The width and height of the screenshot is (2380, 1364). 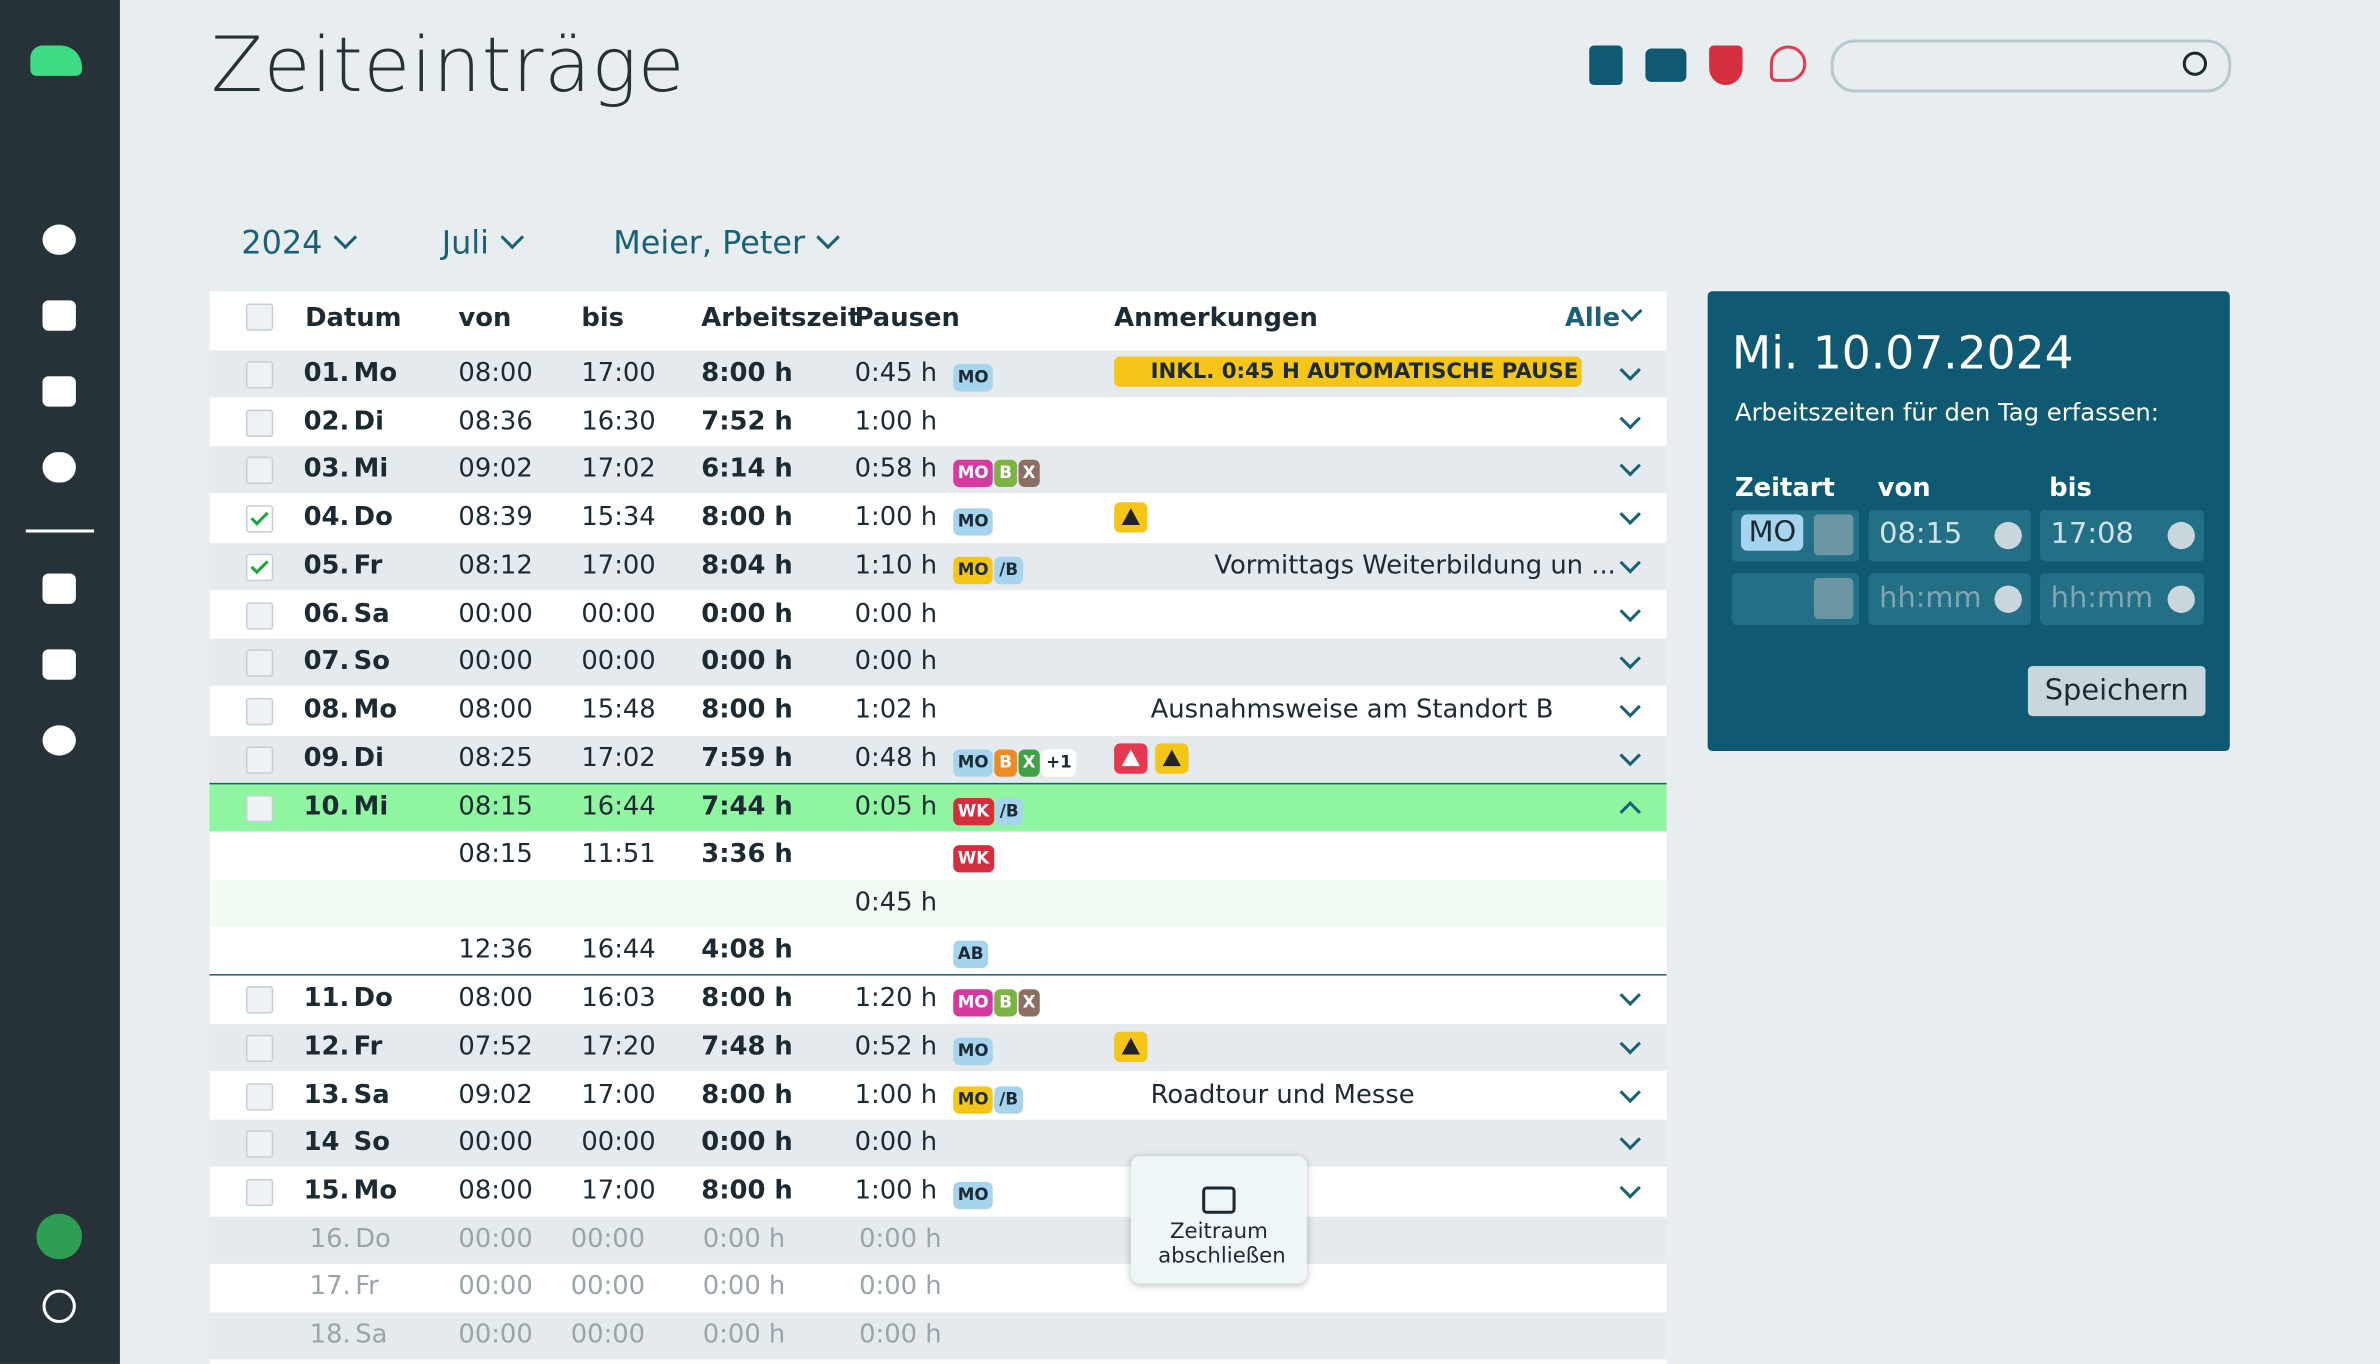 What do you see at coordinates (59, 588) in the screenshot?
I see `nav-folder` at bounding box center [59, 588].